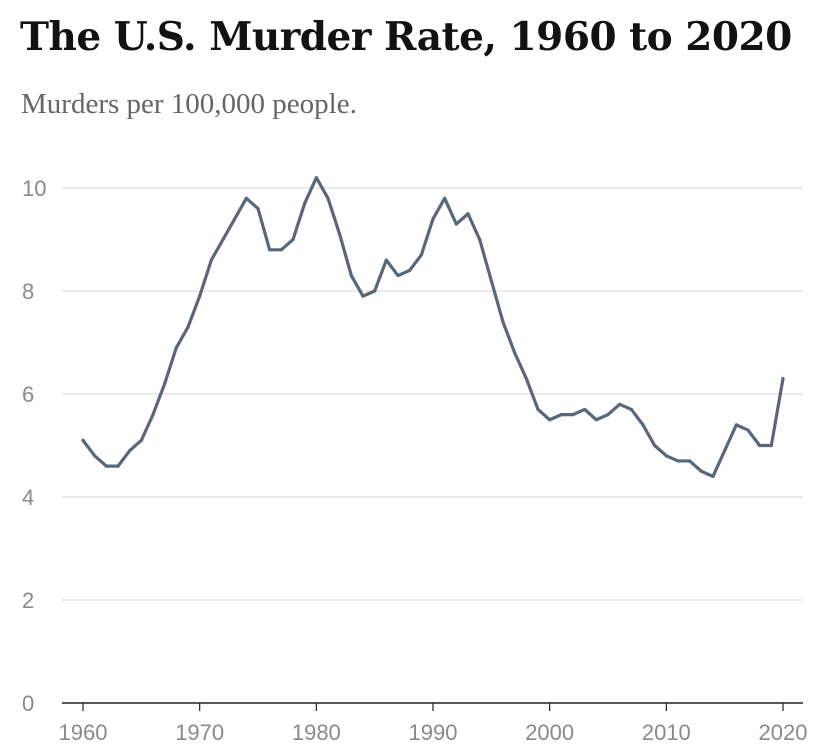 Image resolution: width=840 pixels, height=750 pixels. What do you see at coordinates (783, 732) in the screenshot?
I see `x-tick-label: 2020` at bounding box center [783, 732].